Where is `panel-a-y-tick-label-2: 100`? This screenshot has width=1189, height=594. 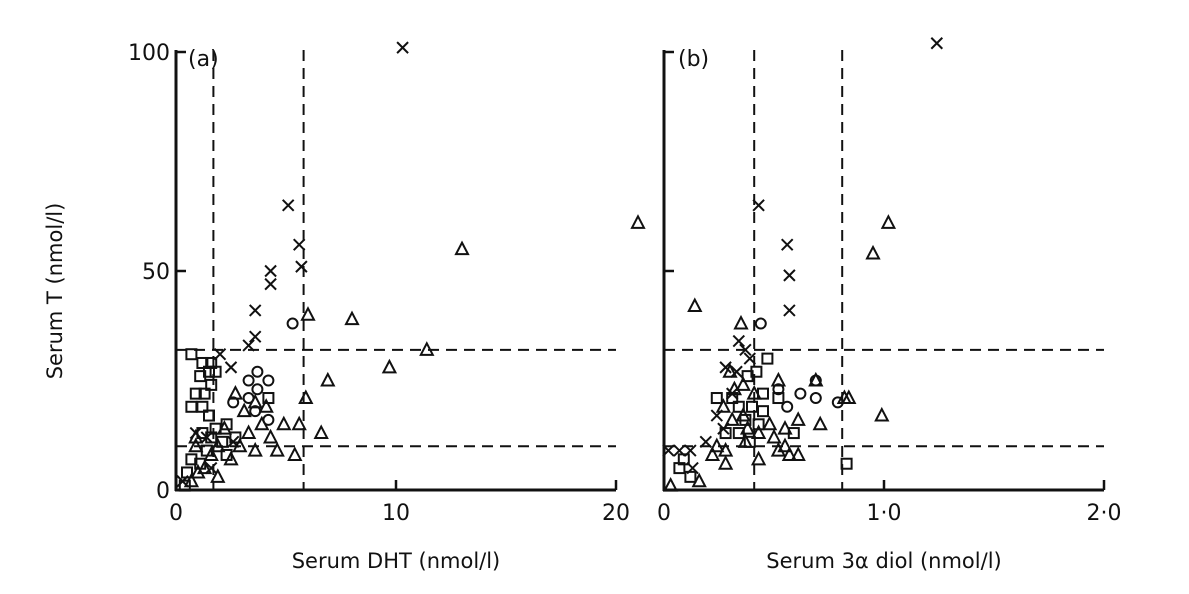 panel-a-y-tick-label-2: 100 is located at coordinates (149, 53).